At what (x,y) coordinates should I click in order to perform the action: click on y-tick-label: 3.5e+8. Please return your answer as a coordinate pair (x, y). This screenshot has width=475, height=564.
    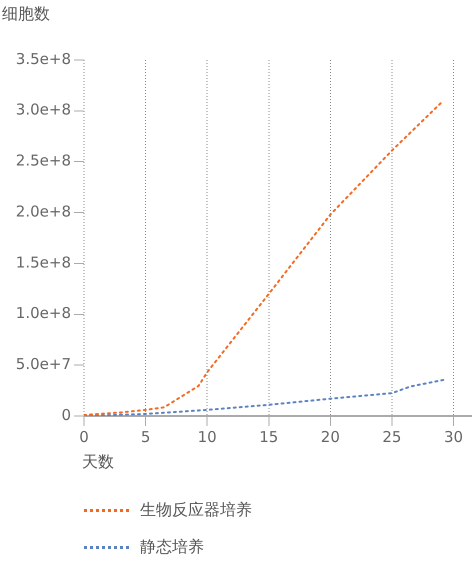
    Looking at the image, I should click on (43, 59).